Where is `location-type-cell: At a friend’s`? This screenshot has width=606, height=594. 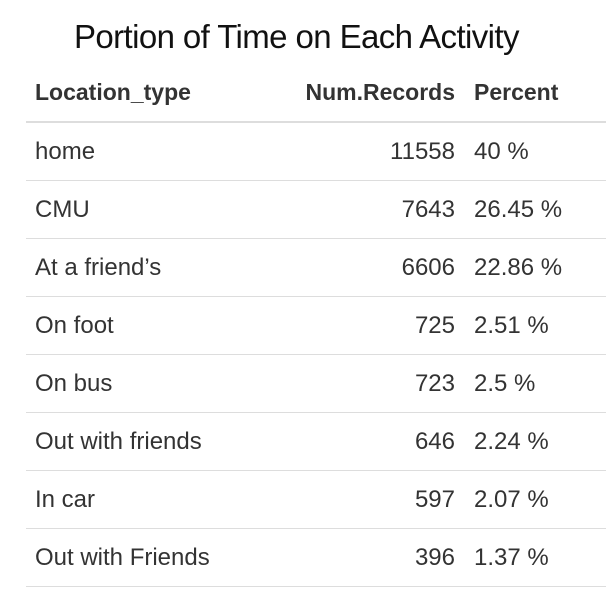
location-type-cell: At a friend’s is located at coordinates (98, 267).